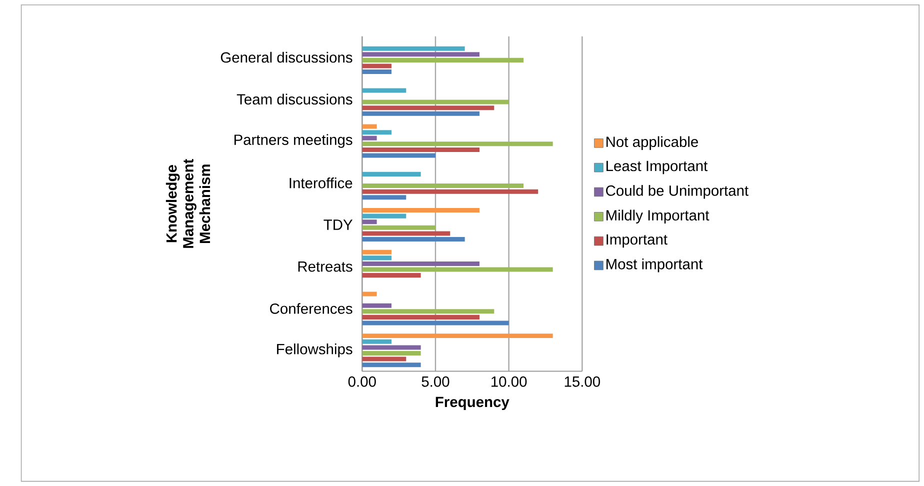  What do you see at coordinates (677, 191) in the screenshot?
I see `legend-label: Could be Unimportant` at bounding box center [677, 191].